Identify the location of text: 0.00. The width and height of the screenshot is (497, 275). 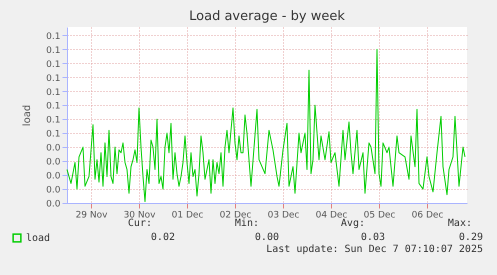
(266, 237).